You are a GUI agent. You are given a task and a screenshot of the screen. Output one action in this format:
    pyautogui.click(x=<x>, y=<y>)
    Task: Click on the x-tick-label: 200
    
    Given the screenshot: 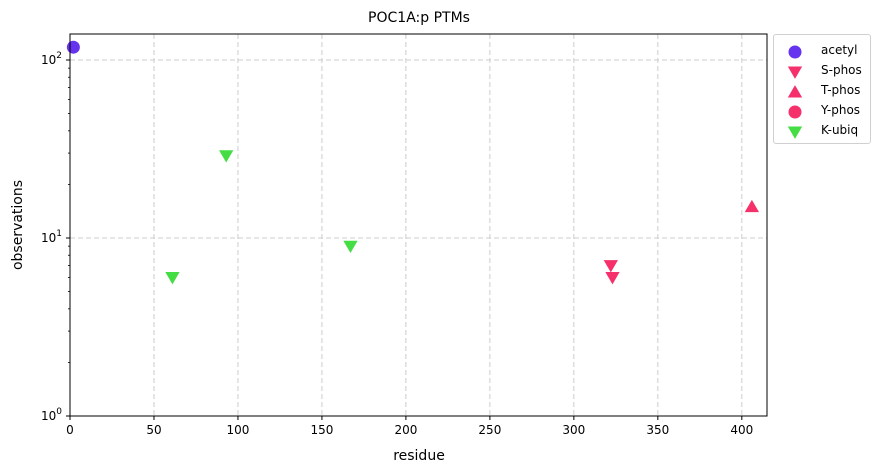 What is the action you would take?
    pyautogui.click(x=405, y=430)
    